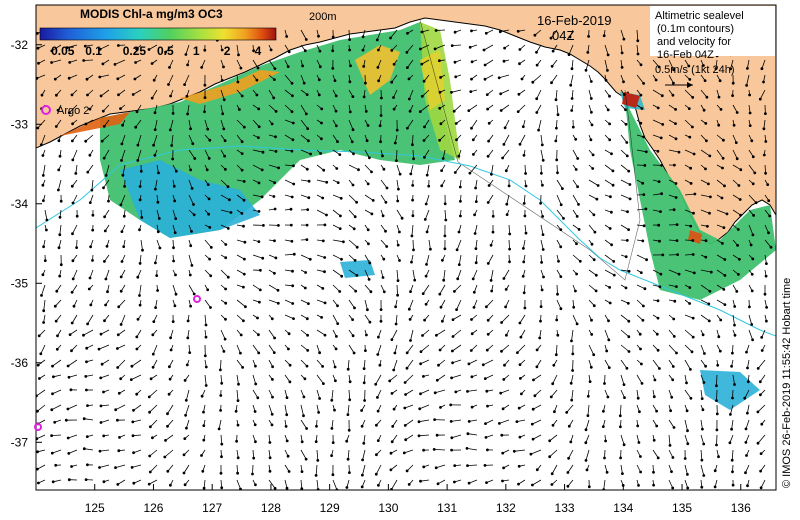  What do you see at coordinates (682, 508) in the screenshot?
I see `lon-tick-label: 135` at bounding box center [682, 508].